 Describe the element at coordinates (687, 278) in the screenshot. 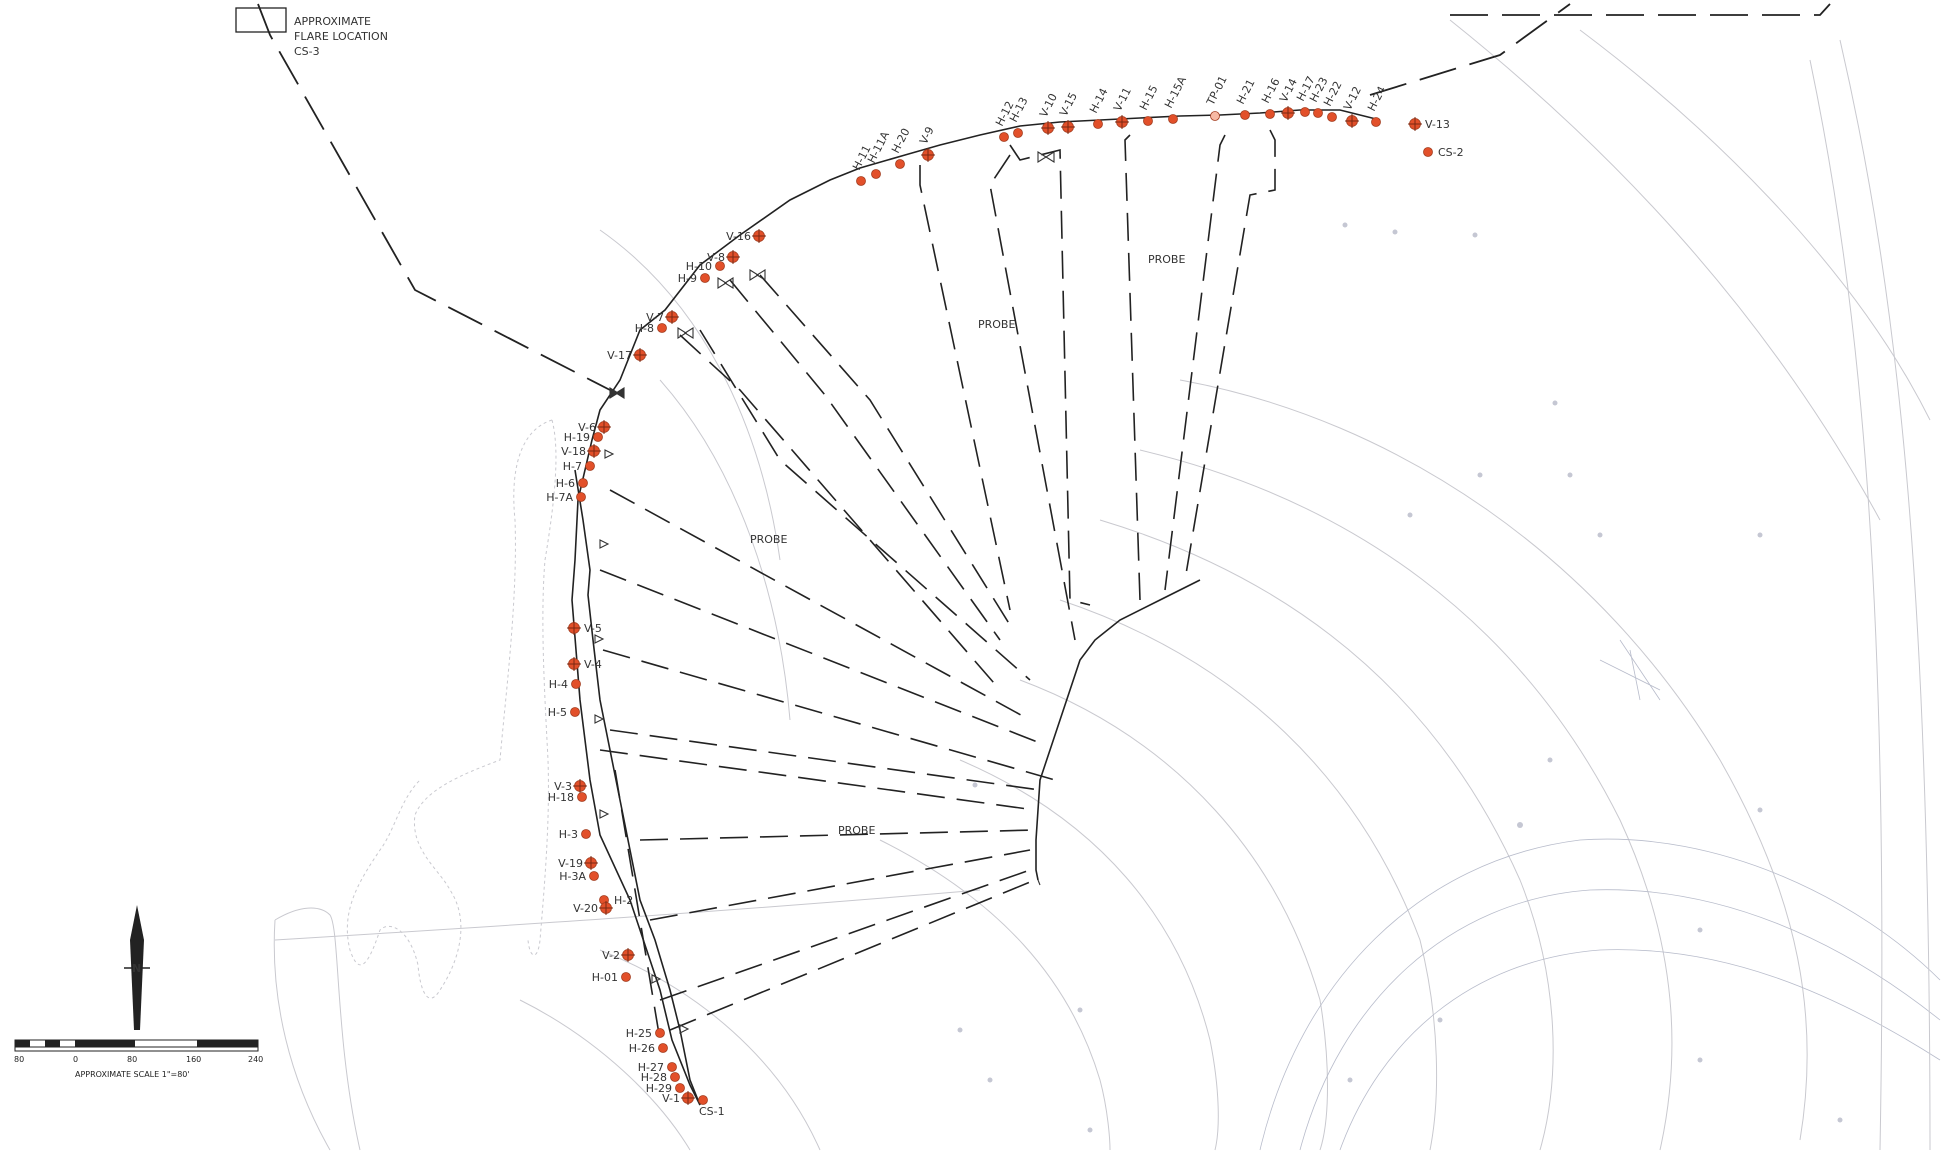

I see `point-label: H-9` at that location.